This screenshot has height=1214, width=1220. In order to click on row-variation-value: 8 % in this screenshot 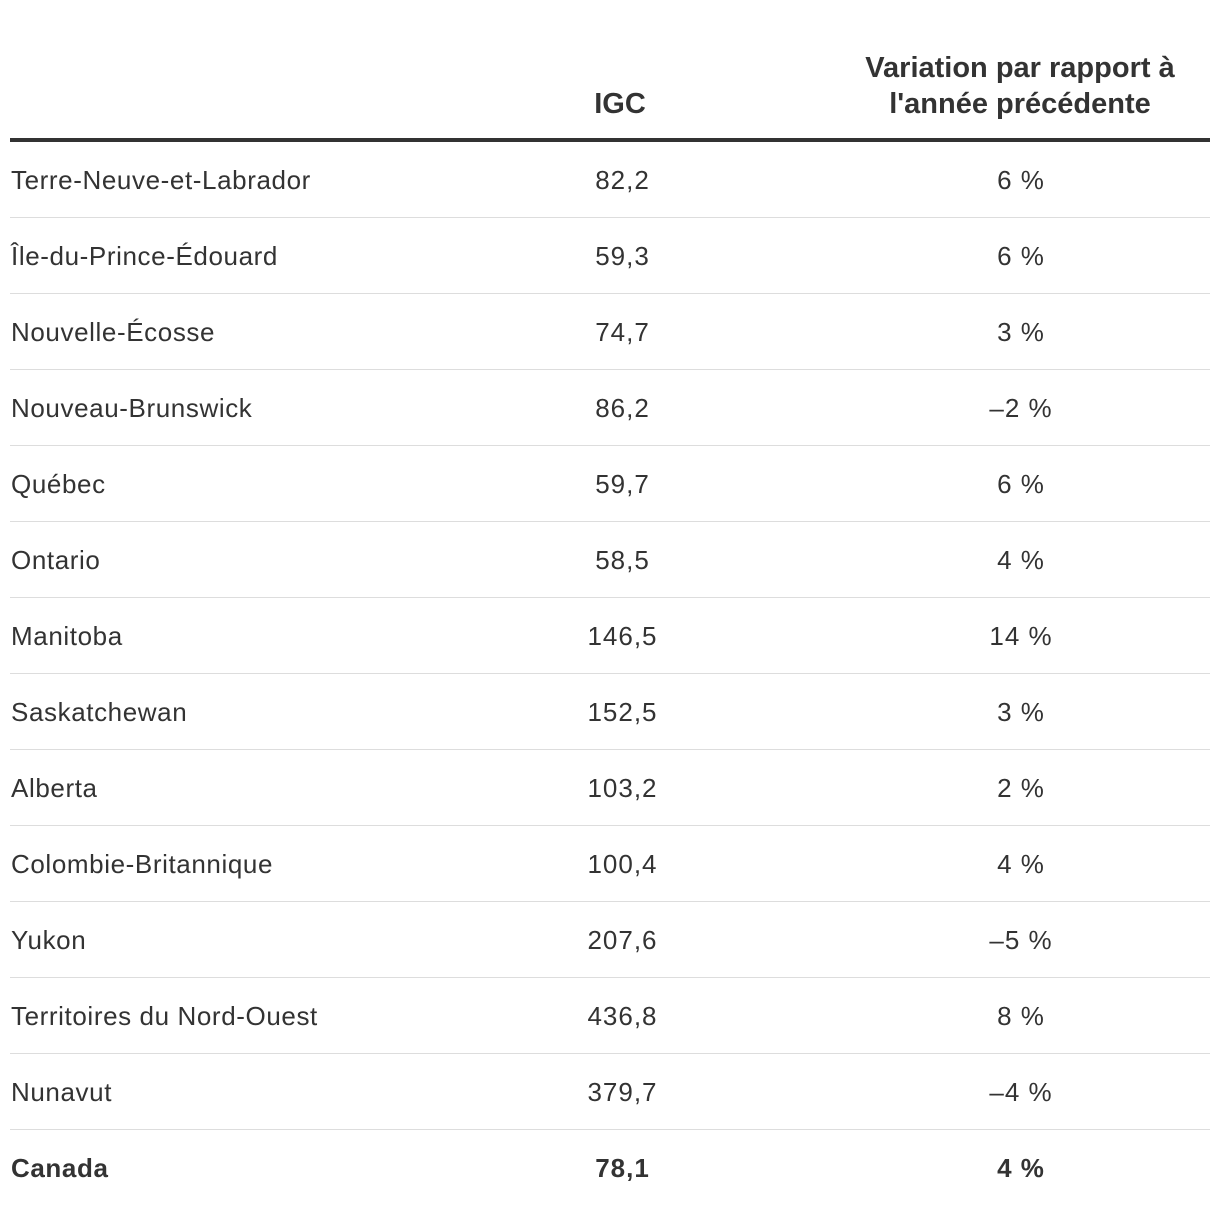, I will do `click(1021, 1016)`.